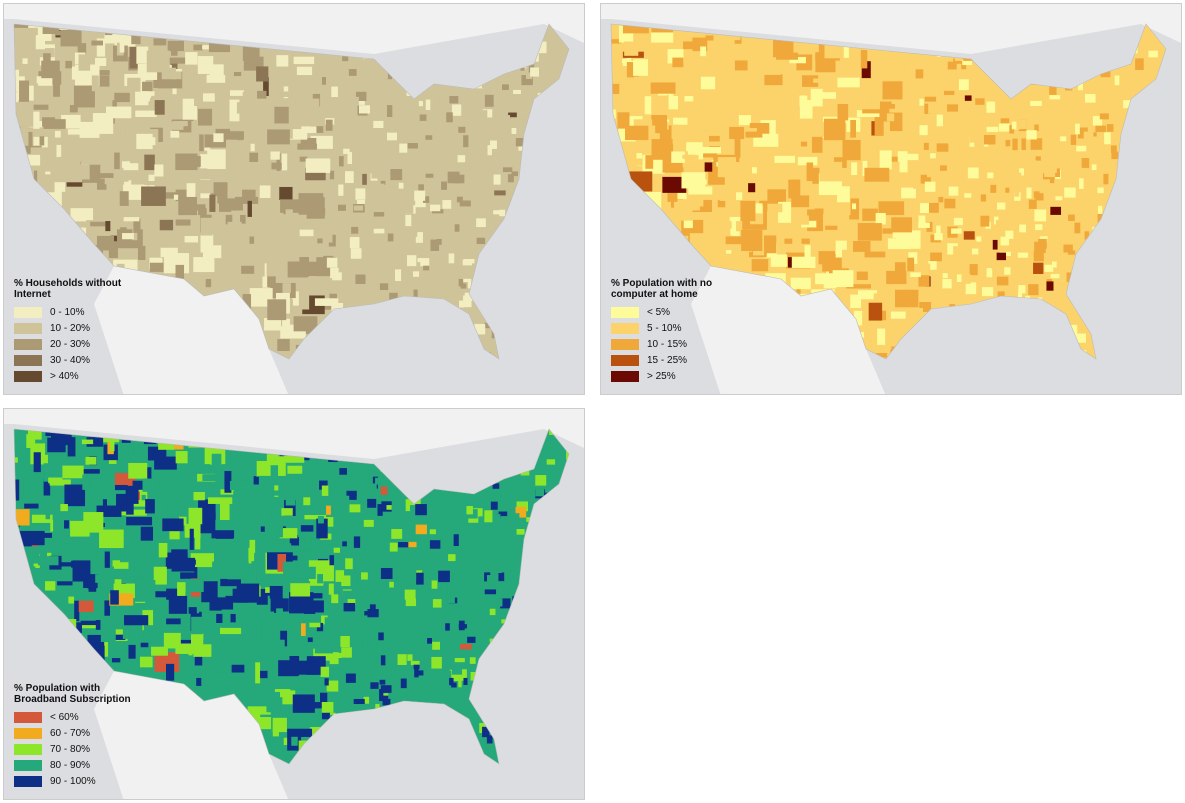 Image resolution: width=1185 pixels, height=803 pixels. I want to click on legend-item: 30 - 40%, so click(84, 360).